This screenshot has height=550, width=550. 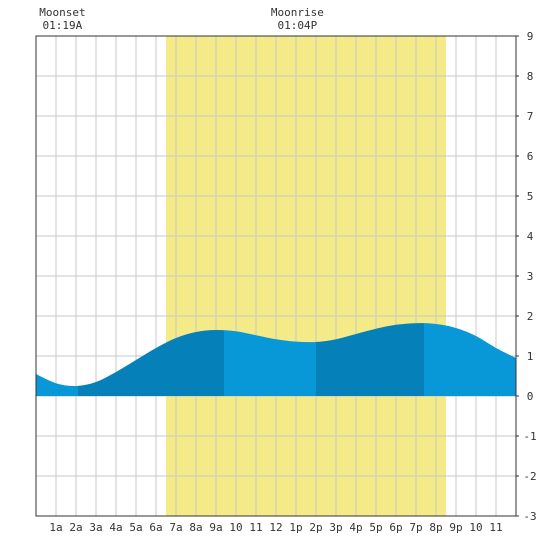 I want to click on y-tick-label-layer: -3 -2 -1 0 1 2 3 4 5 6 7 8 9, so click(x=526, y=276).